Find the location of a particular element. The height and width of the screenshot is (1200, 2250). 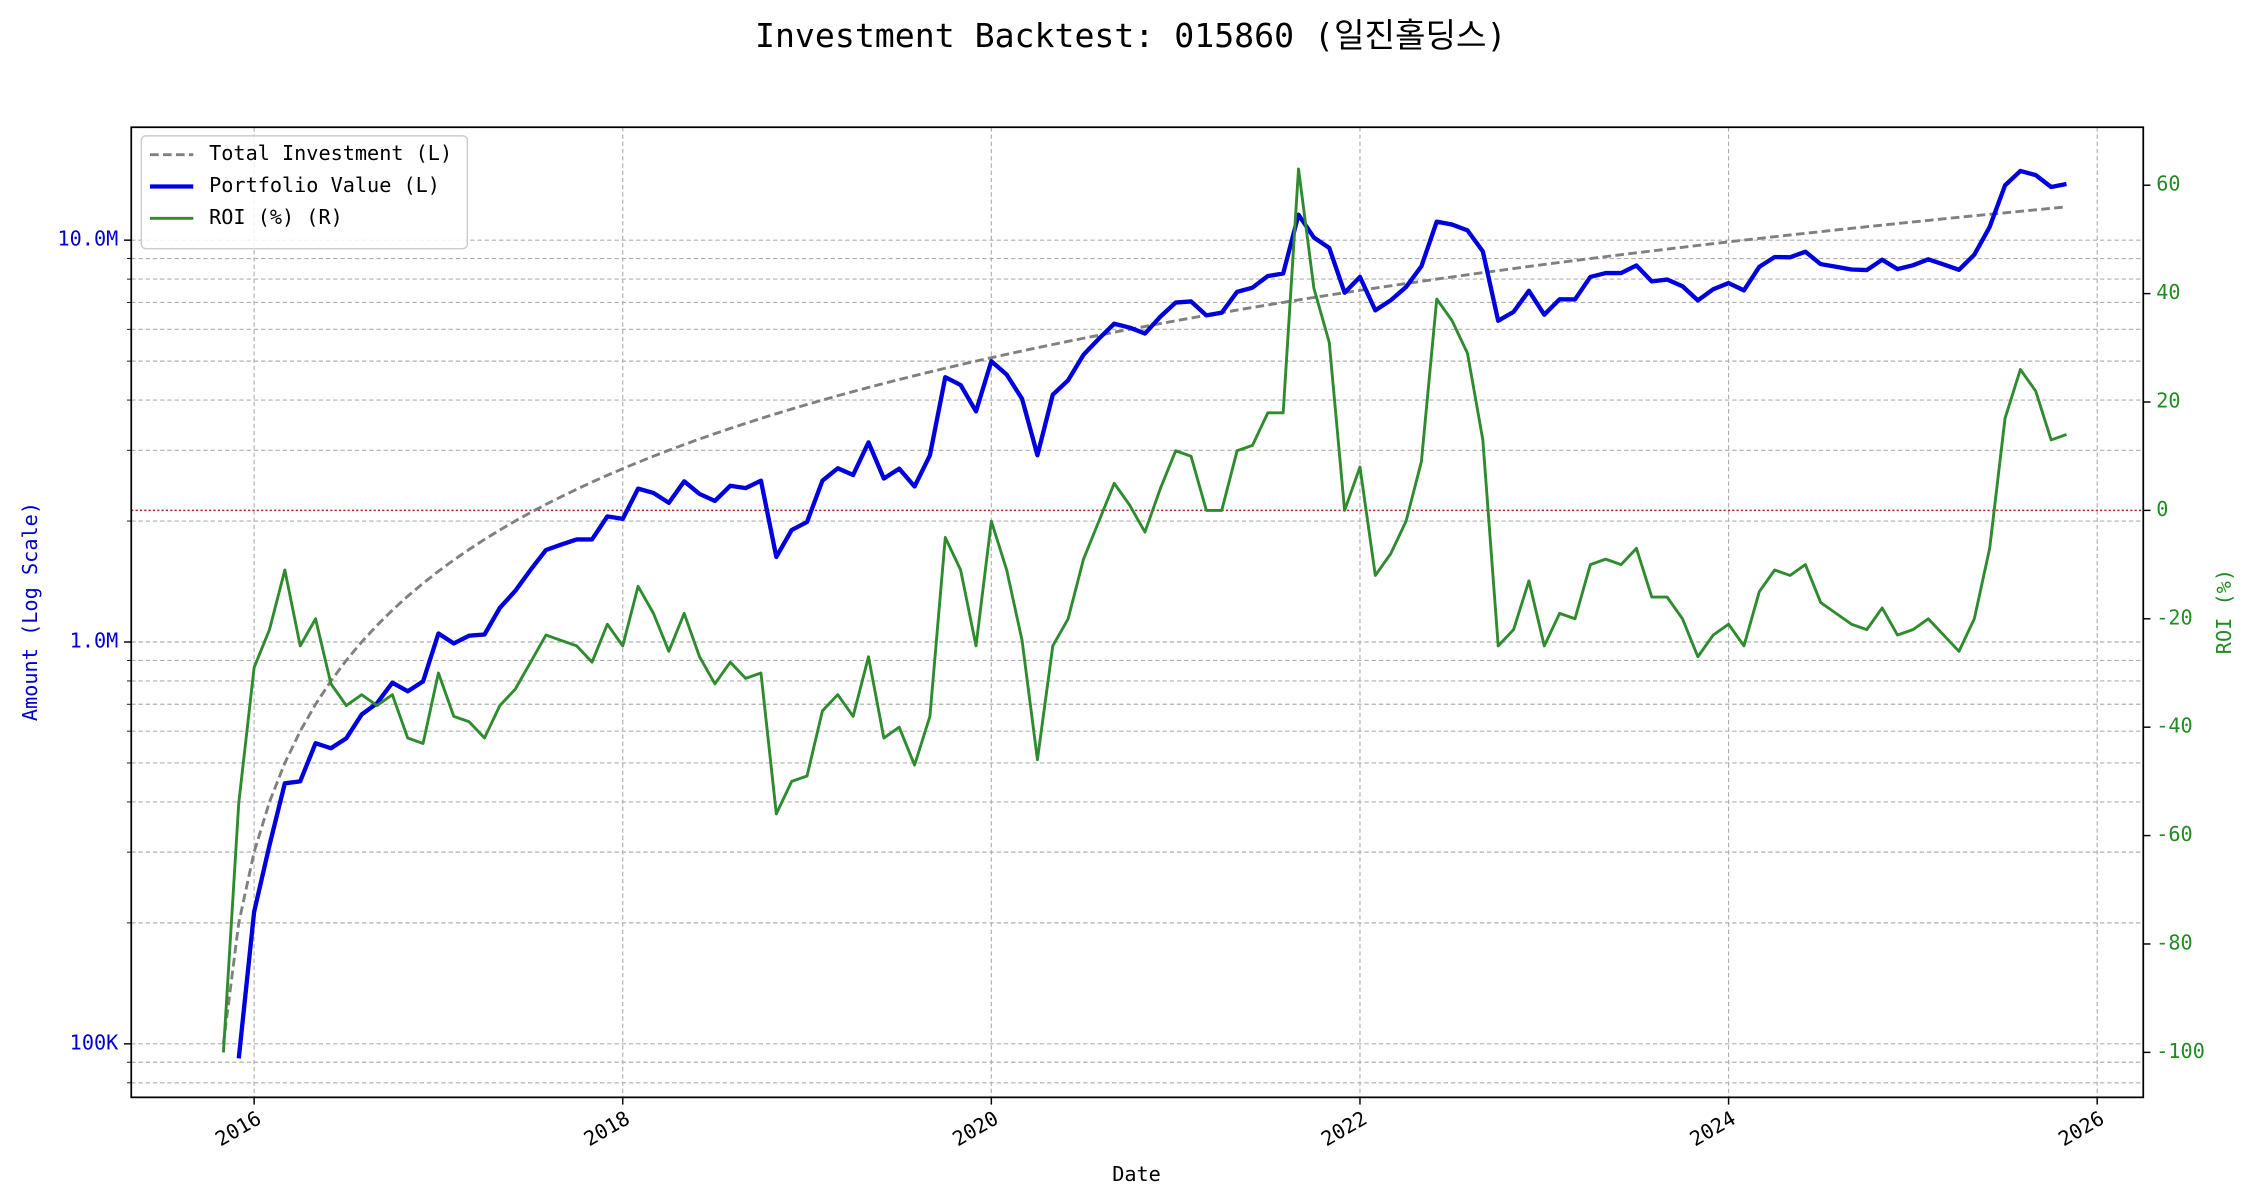

y2-tick-label: 40 is located at coordinates (2168, 292).